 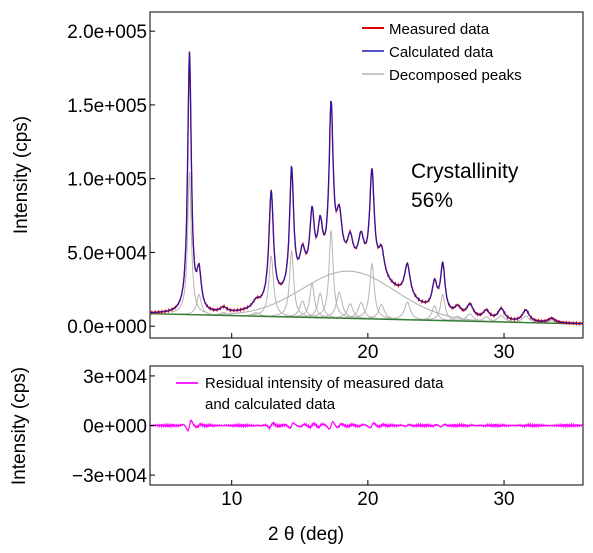 What do you see at coordinates (107, 180) in the screenshot?
I see `main-y-tick-label: 1.0e+005` at bounding box center [107, 180].